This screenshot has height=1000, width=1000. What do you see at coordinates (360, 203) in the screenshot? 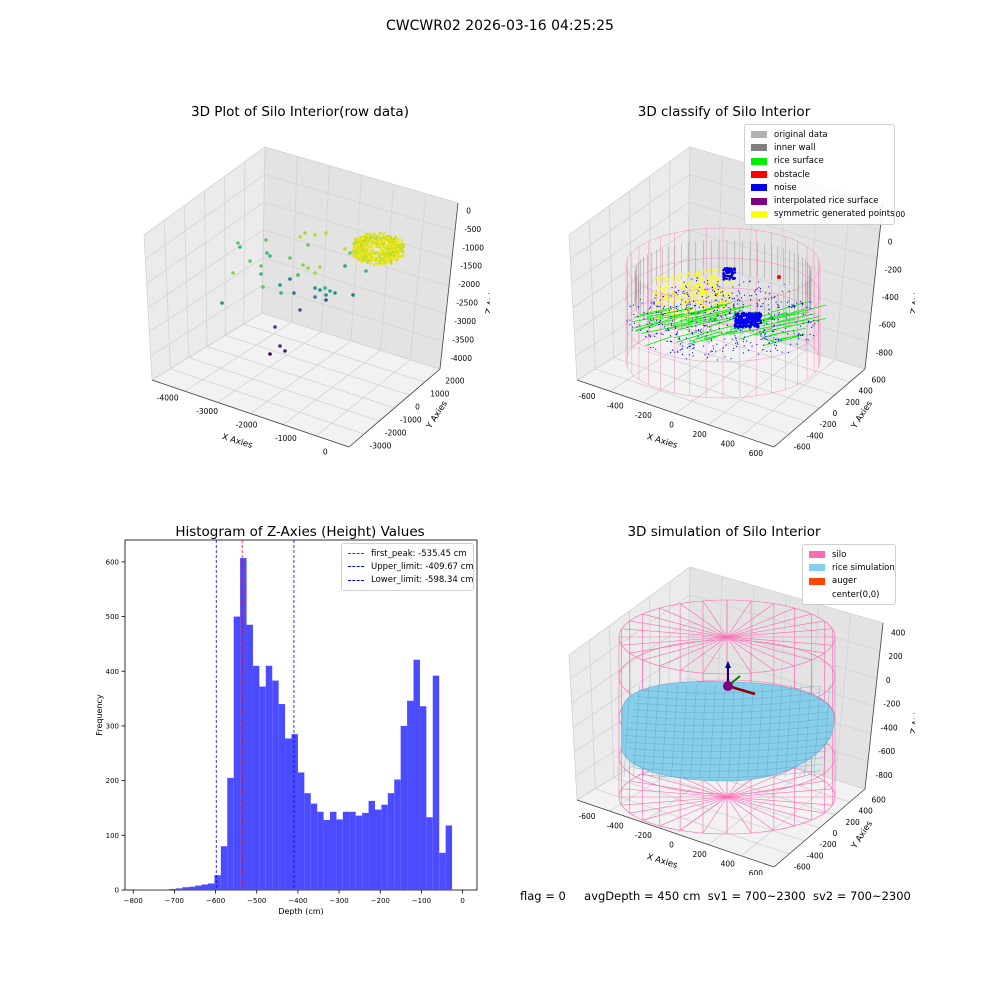
I see `p1-grid-line` at bounding box center [360, 203].